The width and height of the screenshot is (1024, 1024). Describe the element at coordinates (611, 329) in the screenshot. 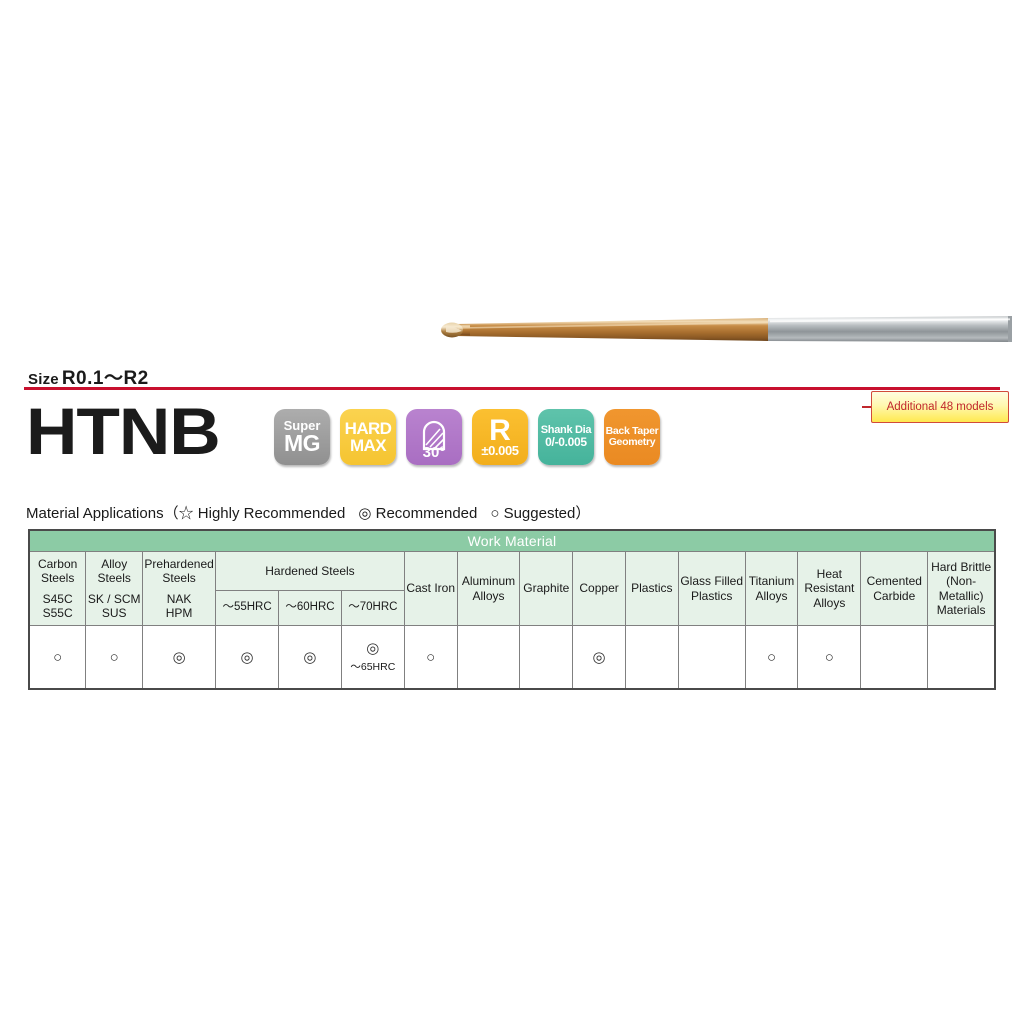

I see `tool-coated-taper` at that location.